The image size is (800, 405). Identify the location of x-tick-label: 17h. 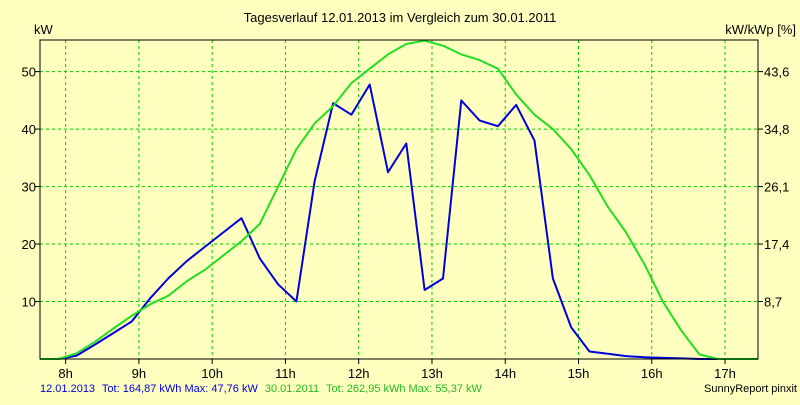
(725, 373).